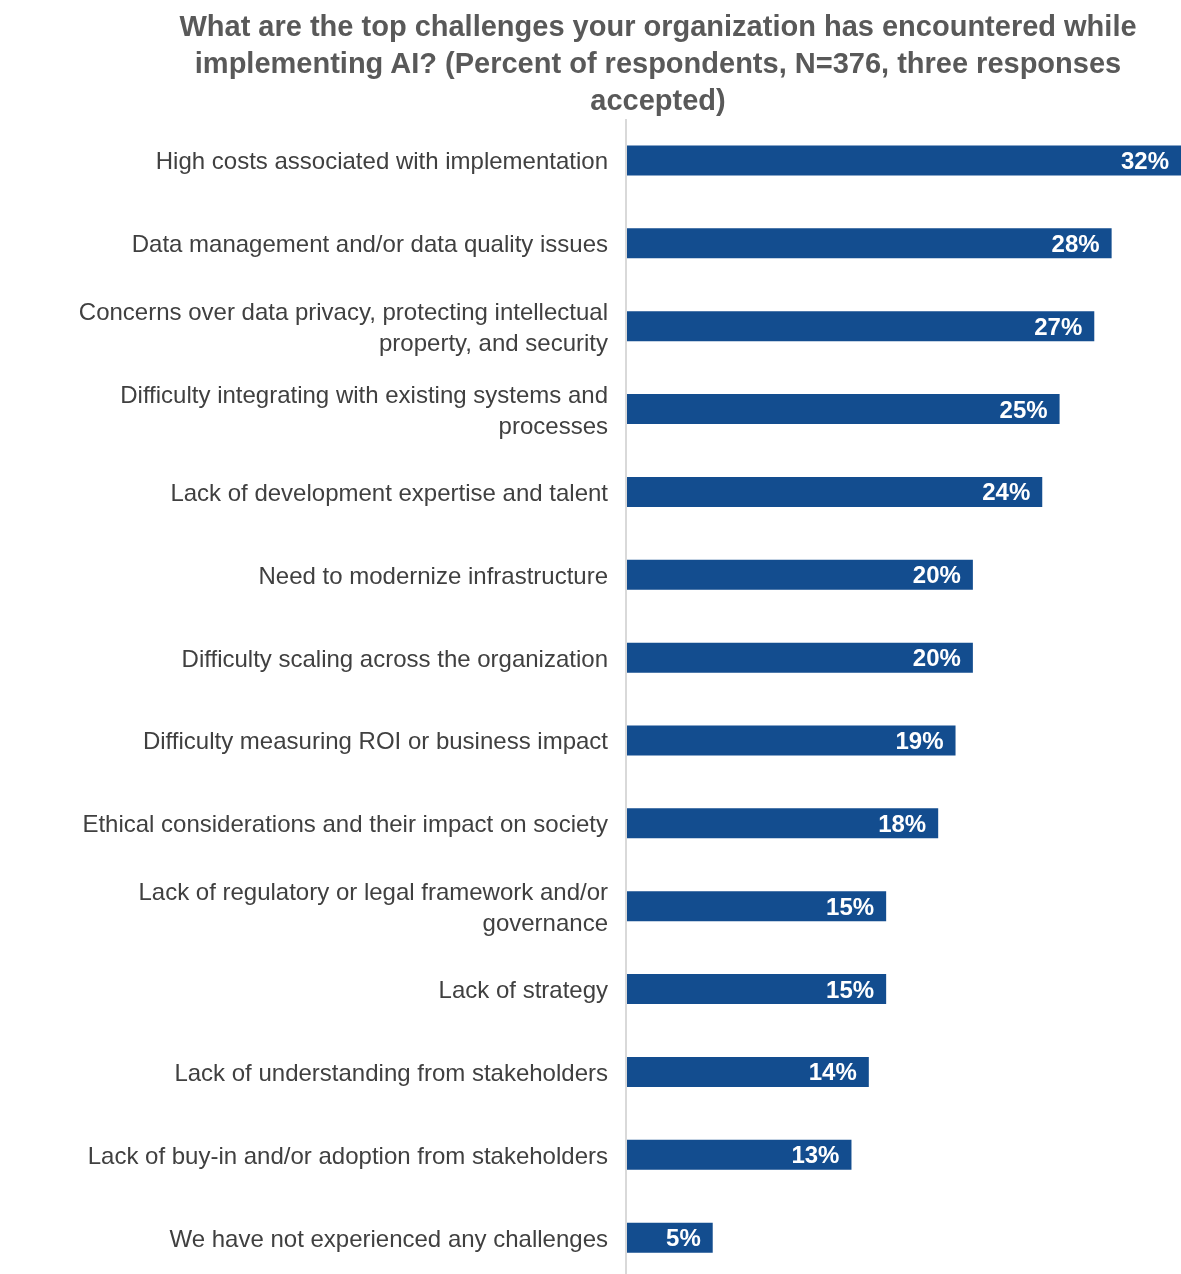 The height and width of the screenshot is (1274, 1181). I want to click on data-label: 32%, so click(1144, 161).